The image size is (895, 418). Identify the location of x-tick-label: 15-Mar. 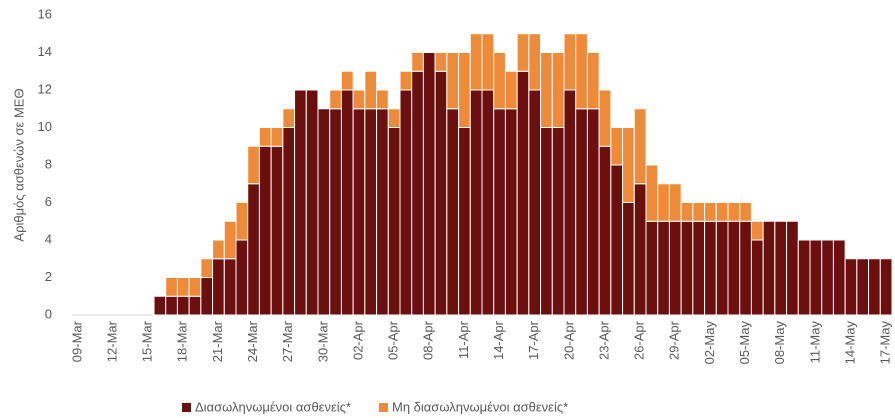
(147, 341).